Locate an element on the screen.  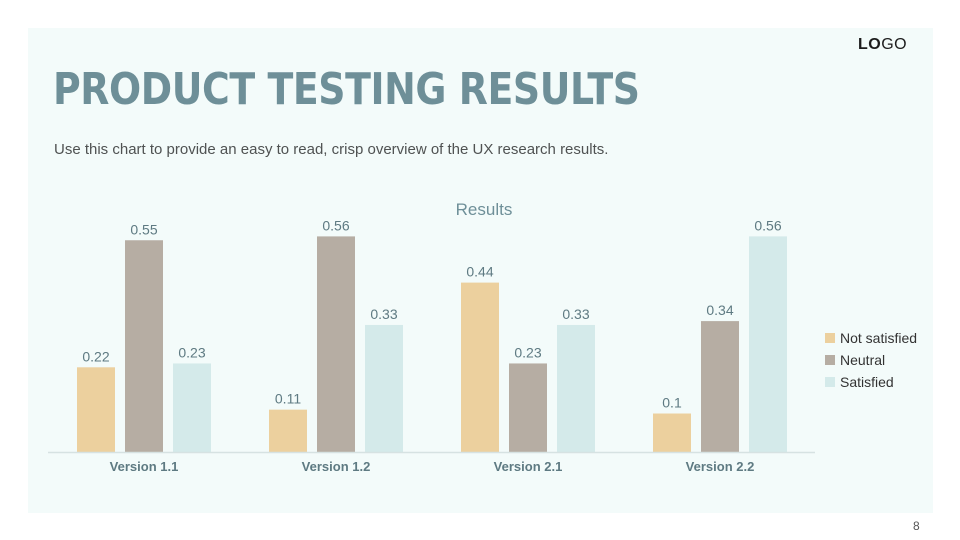
logo: LOGO is located at coordinates (882, 45).